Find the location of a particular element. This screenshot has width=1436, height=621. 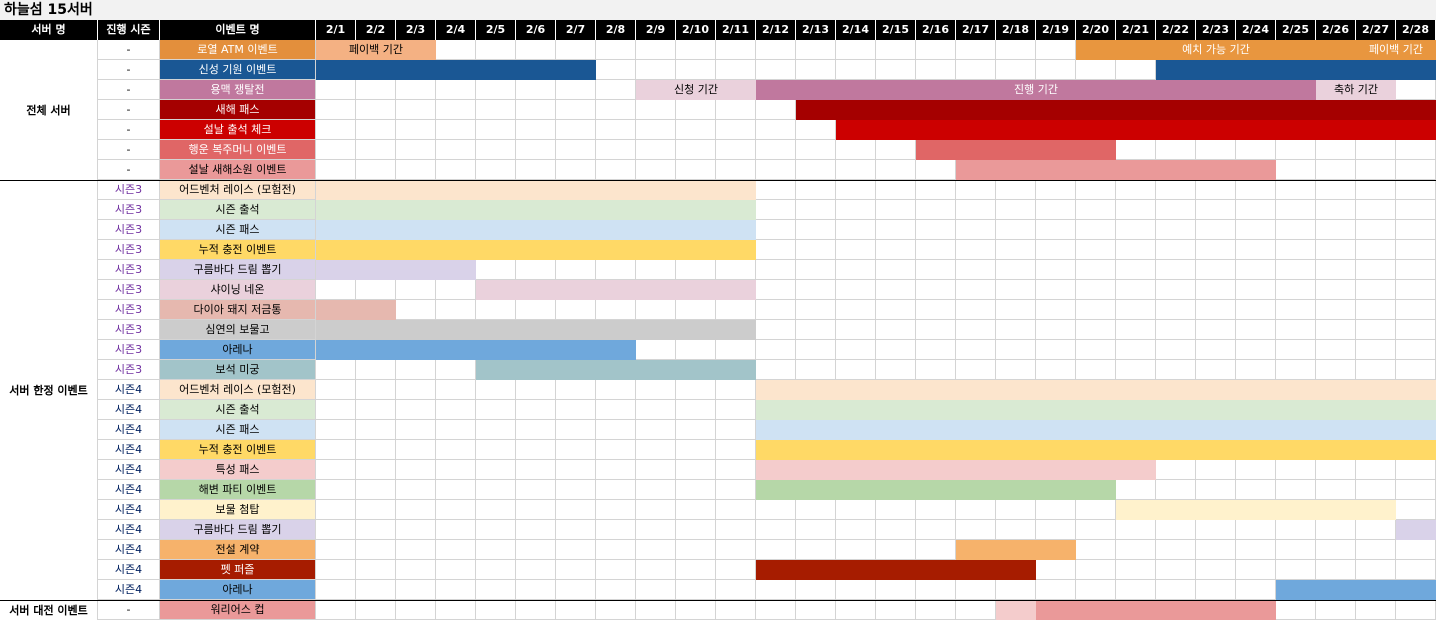

event-name-cell: 어드벤처 레이스 (모험전) is located at coordinates (238, 390).